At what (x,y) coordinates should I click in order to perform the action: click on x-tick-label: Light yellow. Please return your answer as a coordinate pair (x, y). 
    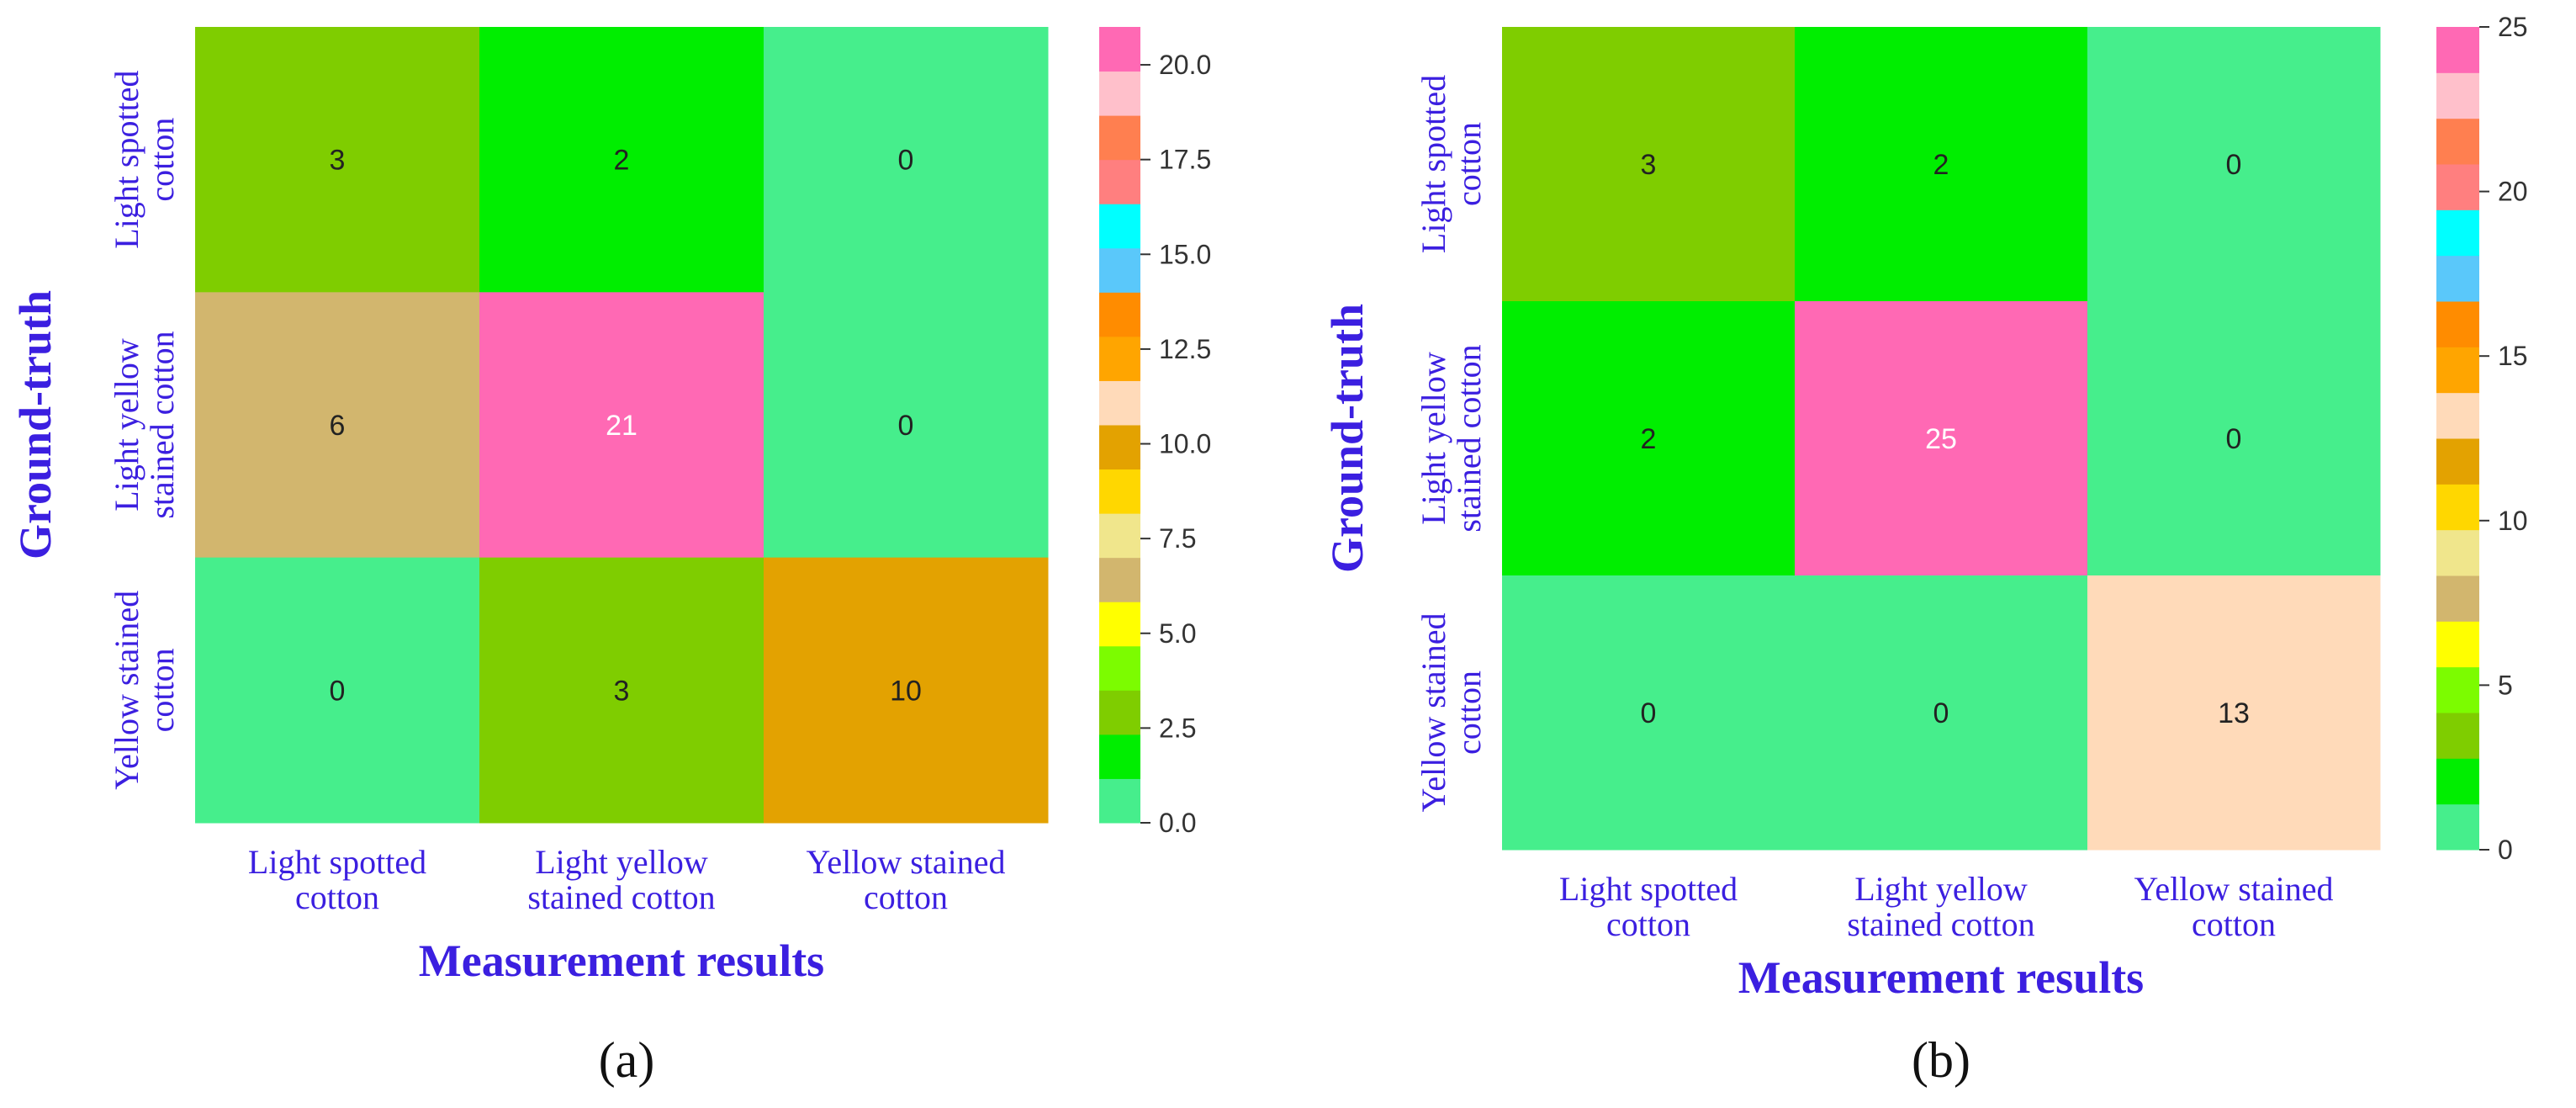
    Looking at the image, I should click on (1941, 889).